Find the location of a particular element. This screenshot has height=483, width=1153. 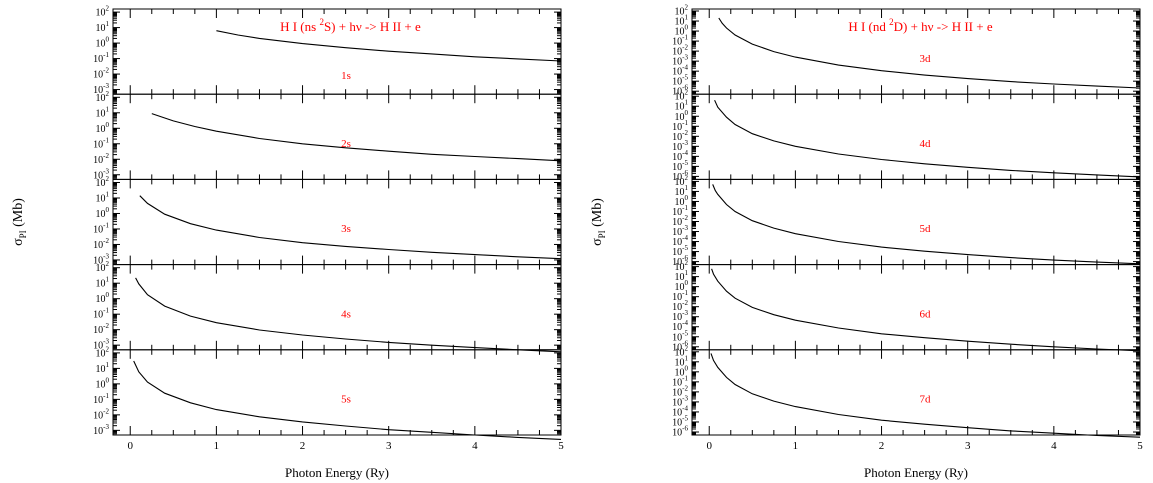

y-axis-title: σPI (Mb) is located at coordinates (19, 222).